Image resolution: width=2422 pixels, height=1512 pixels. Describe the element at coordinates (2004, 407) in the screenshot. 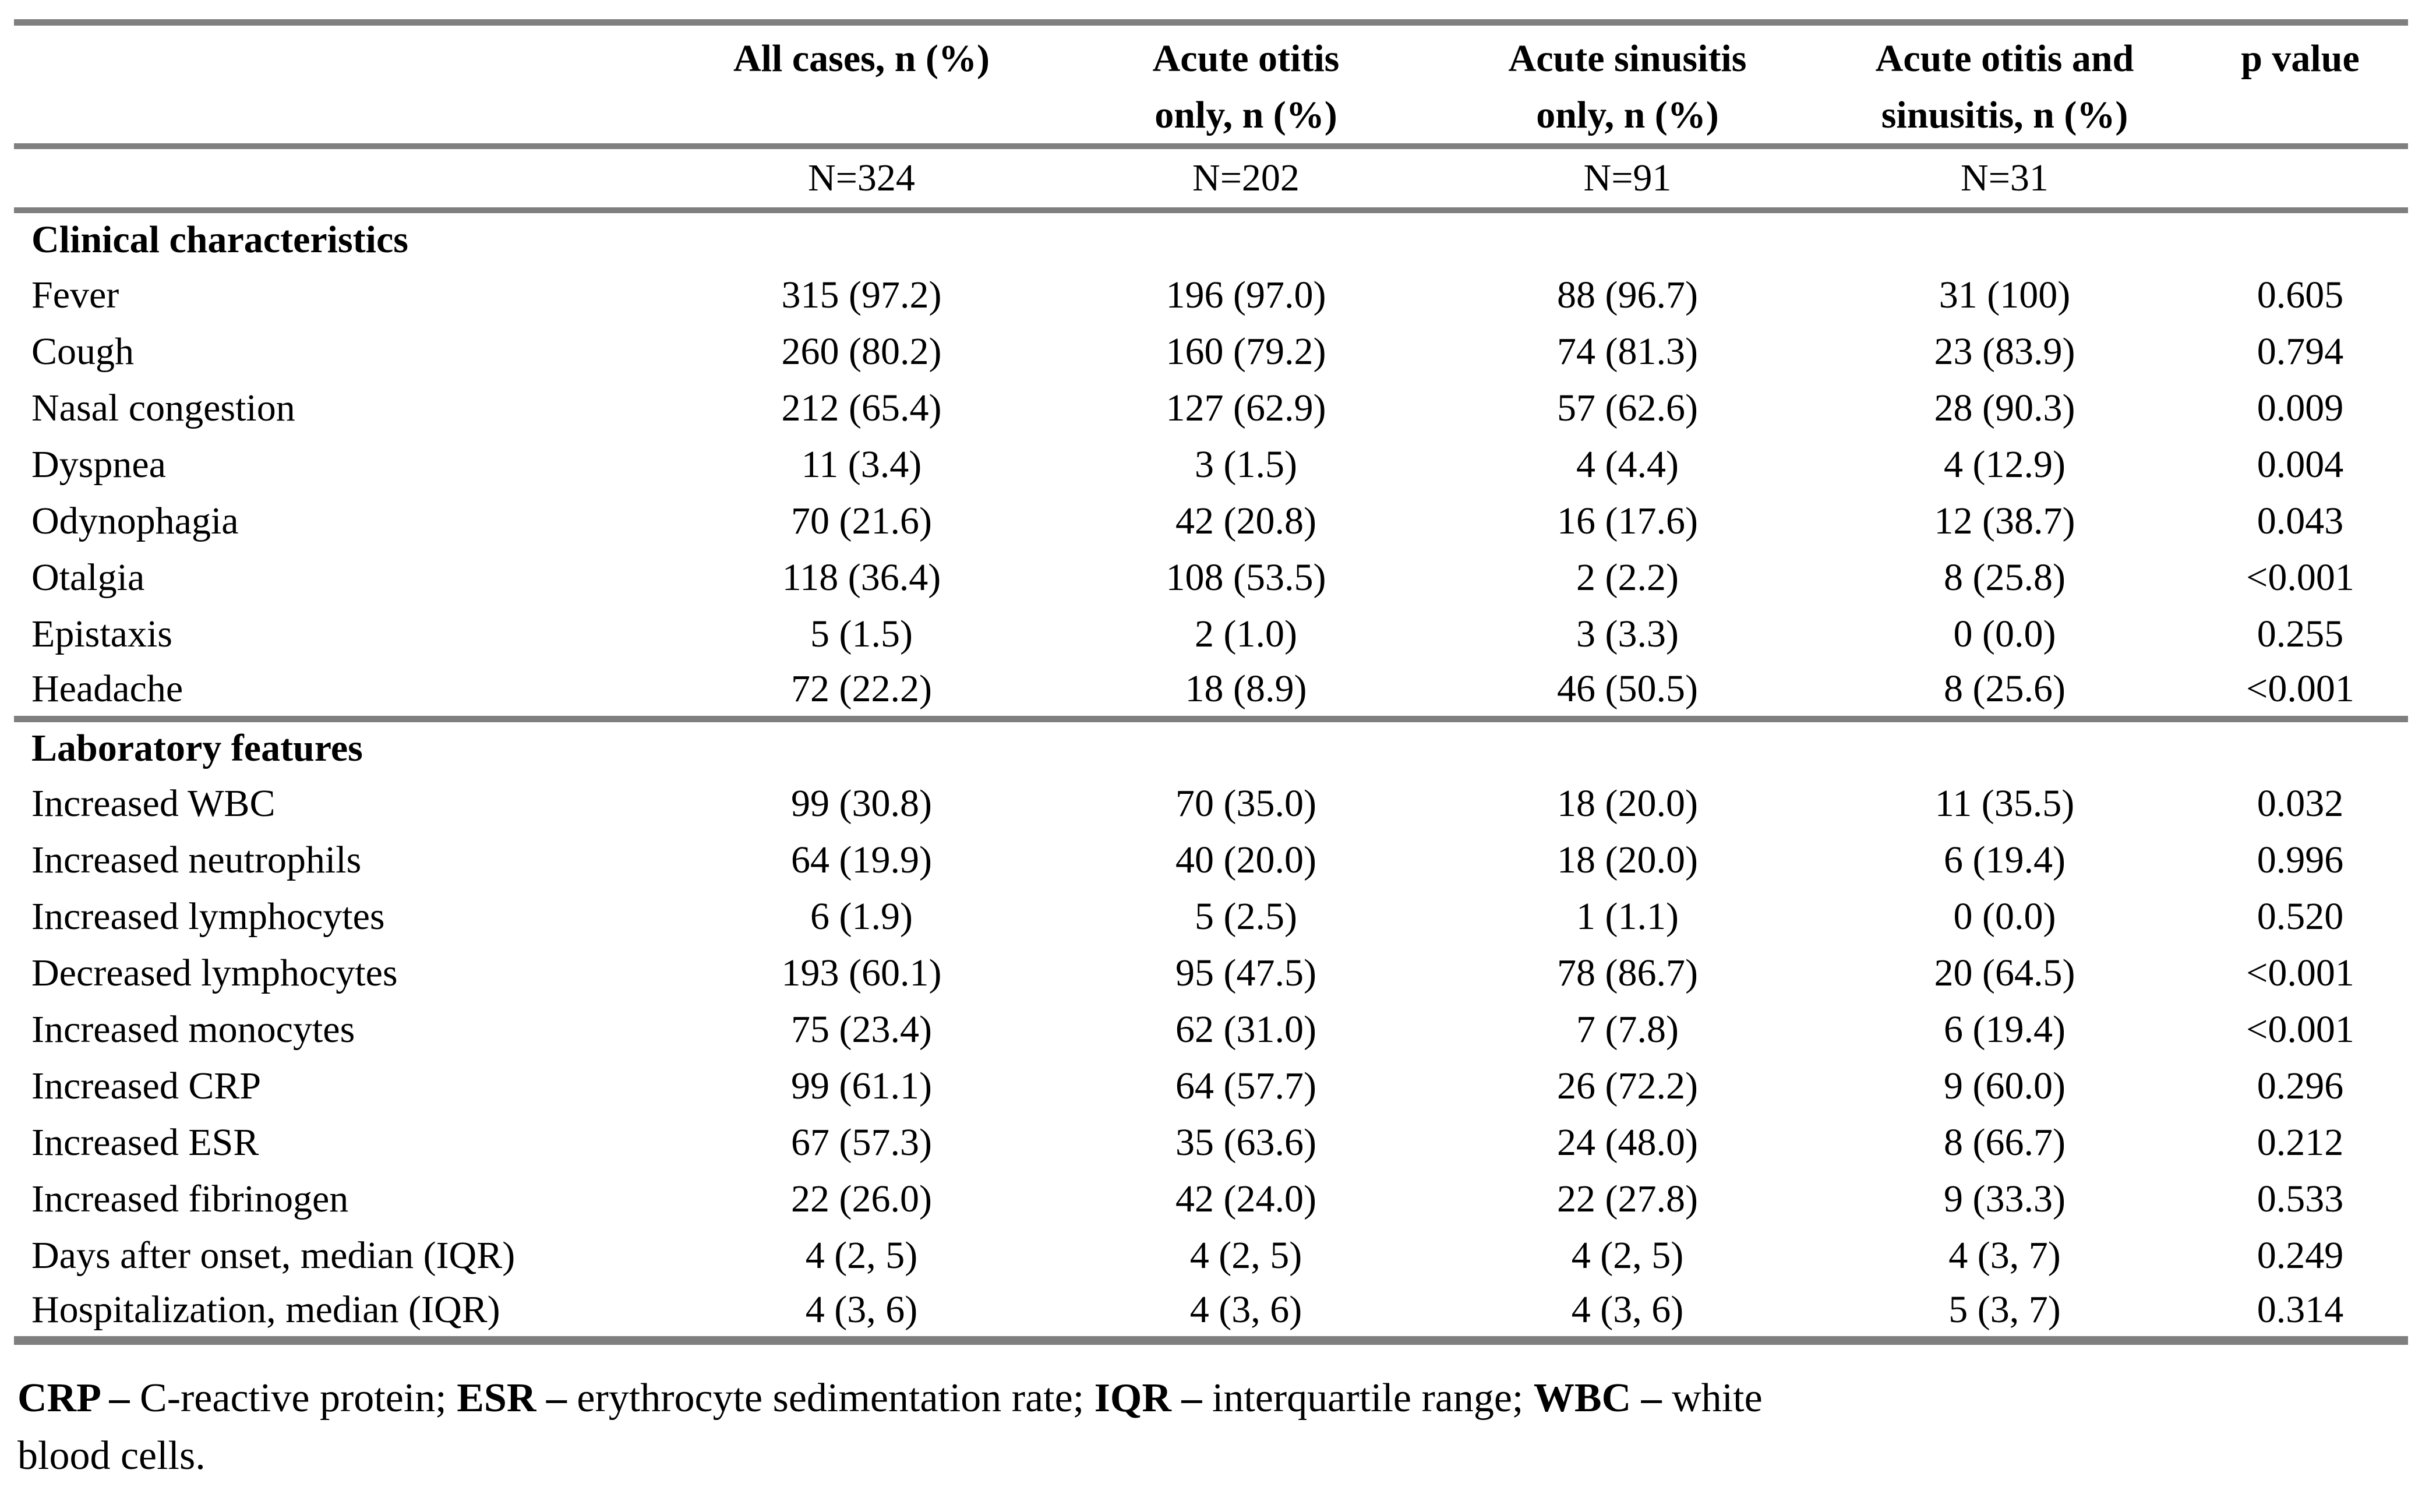

I see `value-cell: 28 (90.3)` at that location.